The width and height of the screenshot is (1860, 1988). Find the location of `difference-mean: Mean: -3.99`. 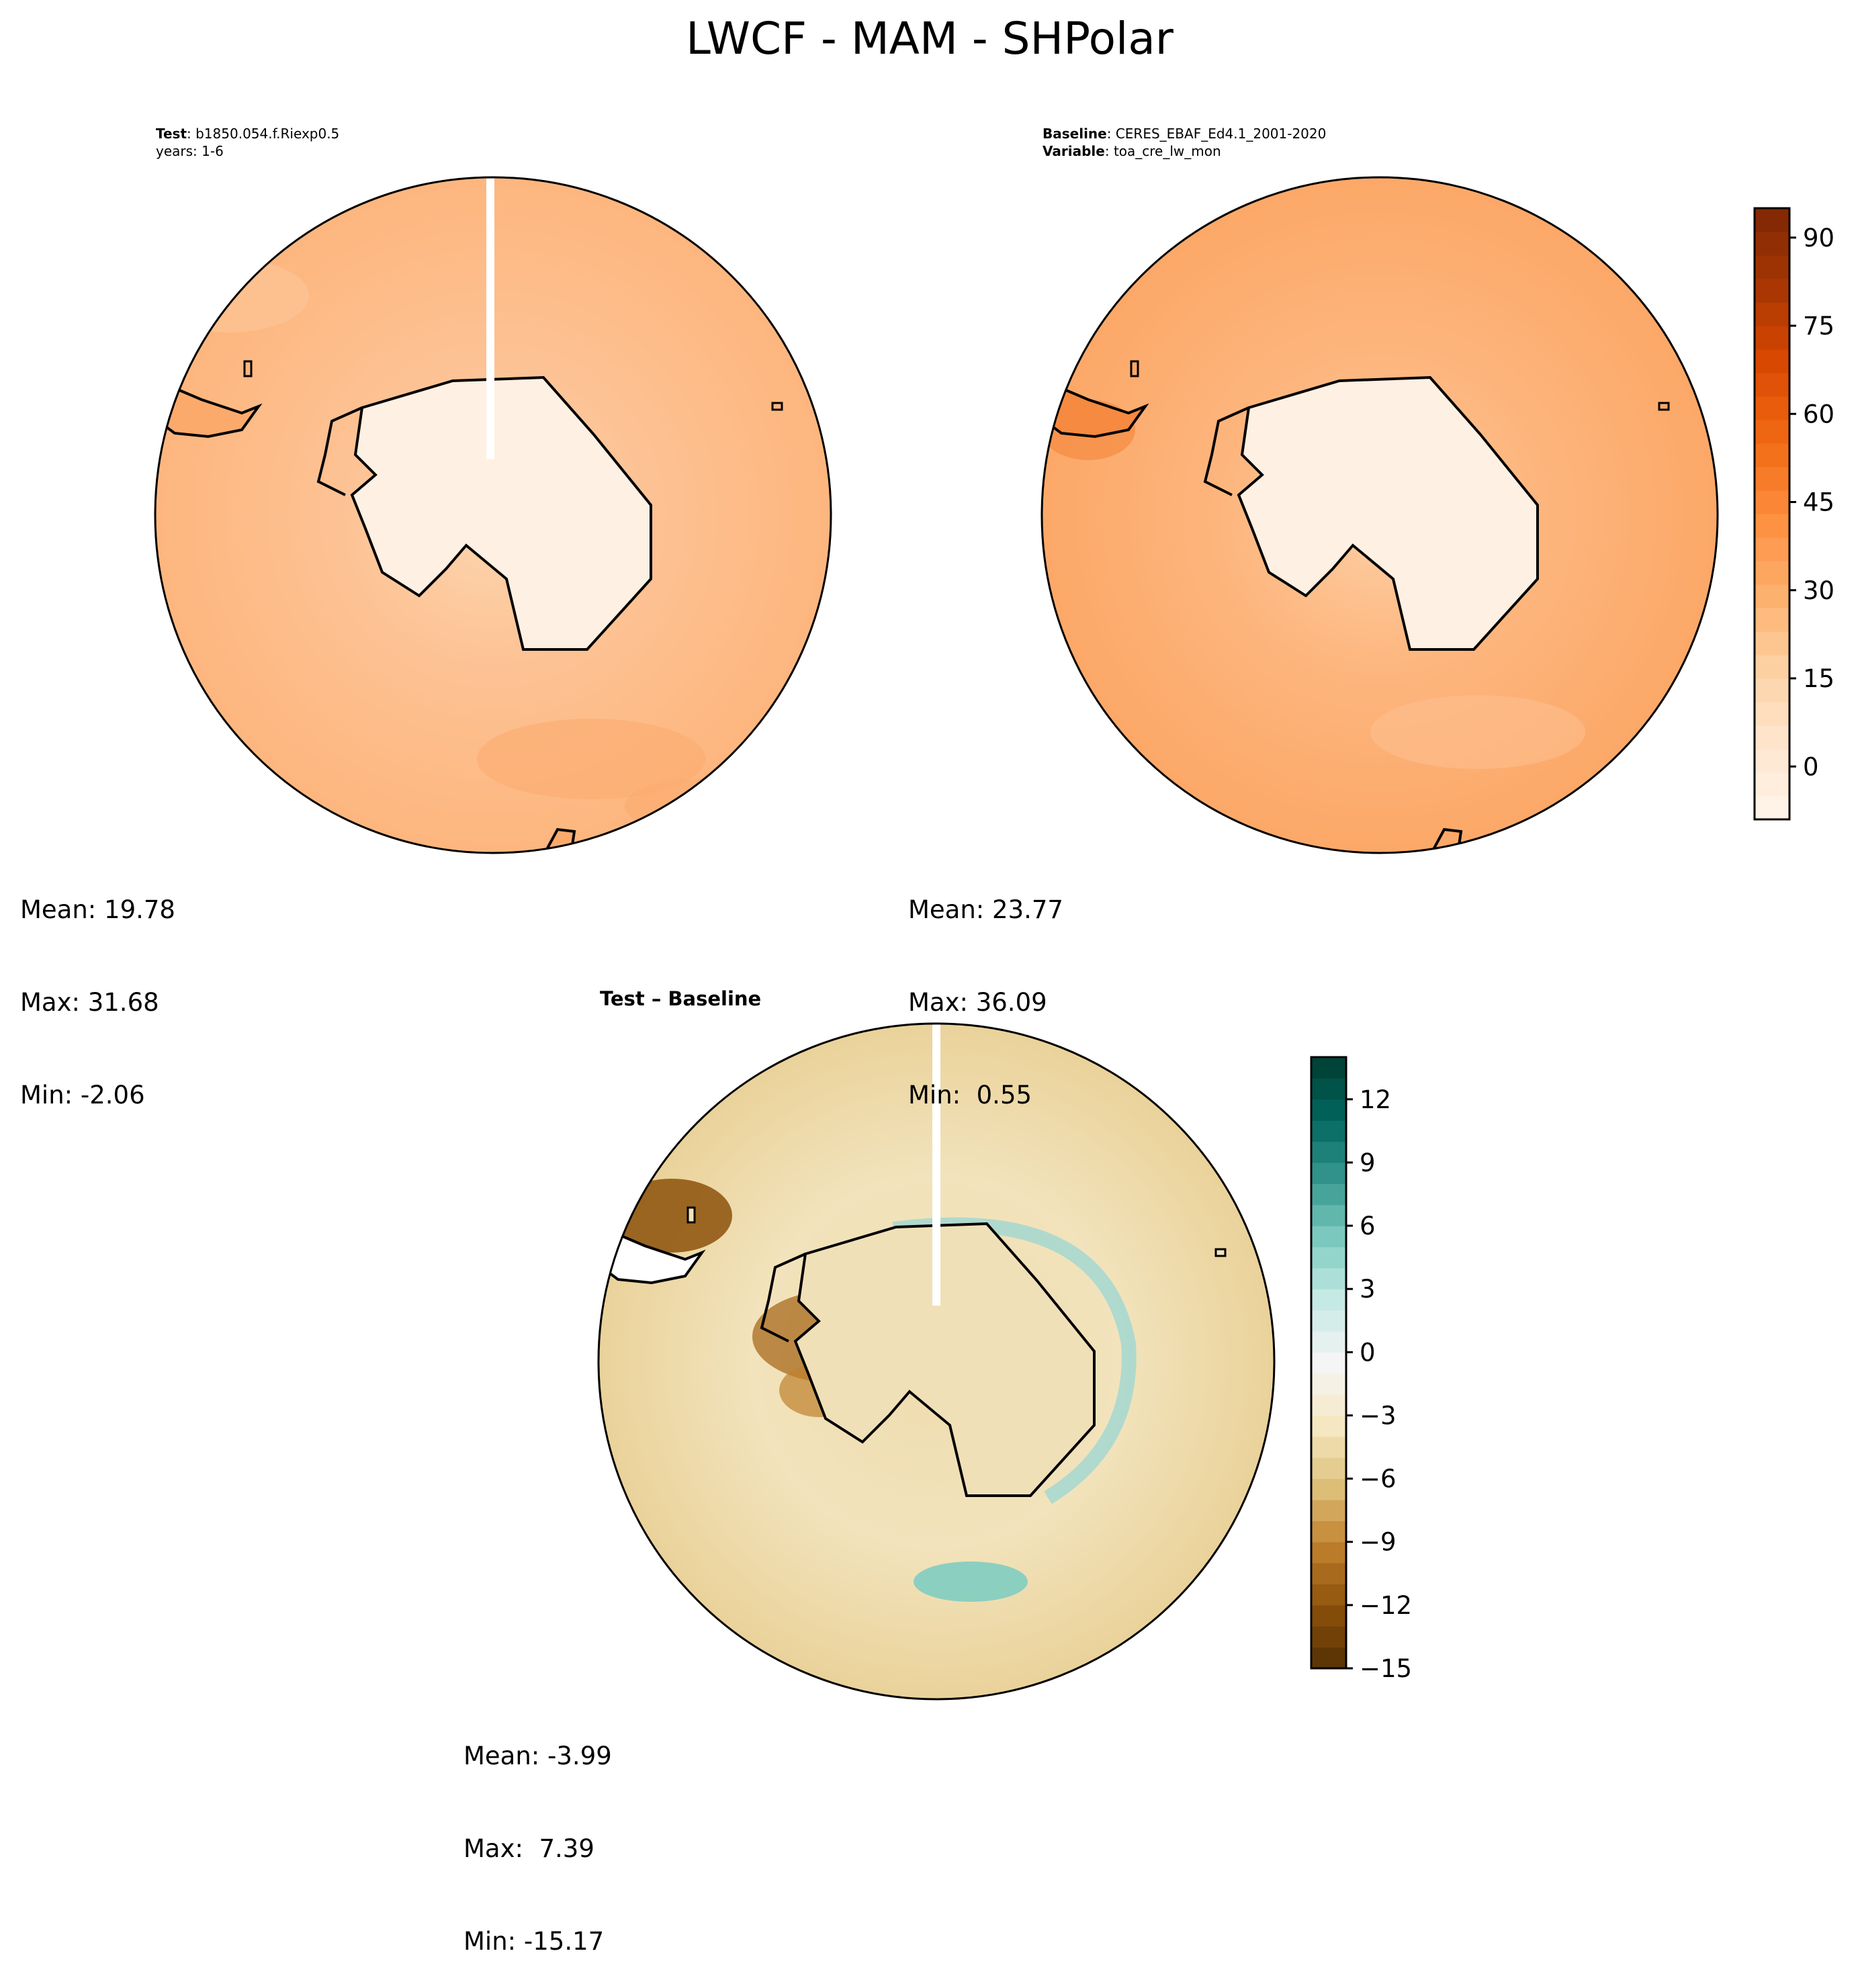

difference-mean: Mean: -3.99 is located at coordinates (537, 1756).